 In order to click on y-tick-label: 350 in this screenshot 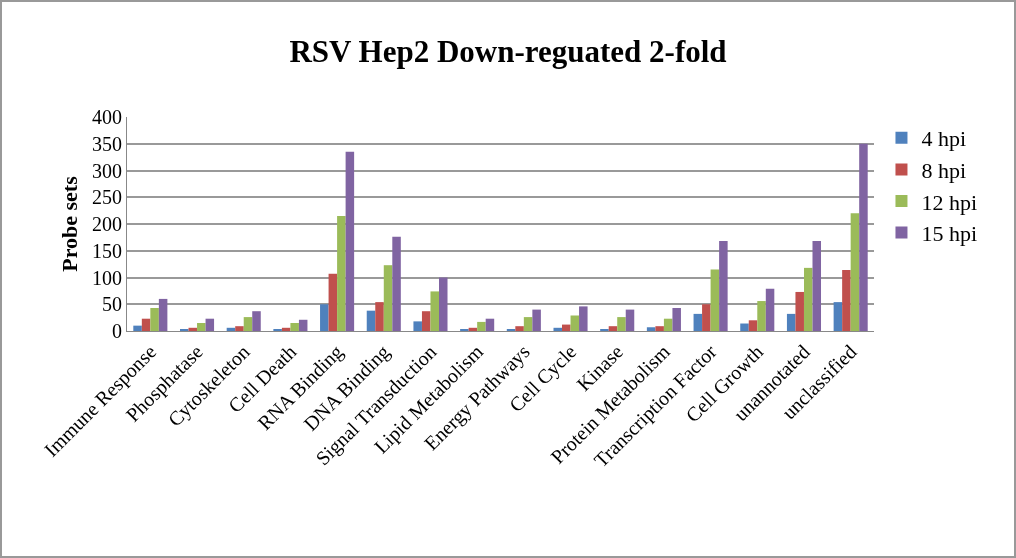, I will do `click(107, 143)`.